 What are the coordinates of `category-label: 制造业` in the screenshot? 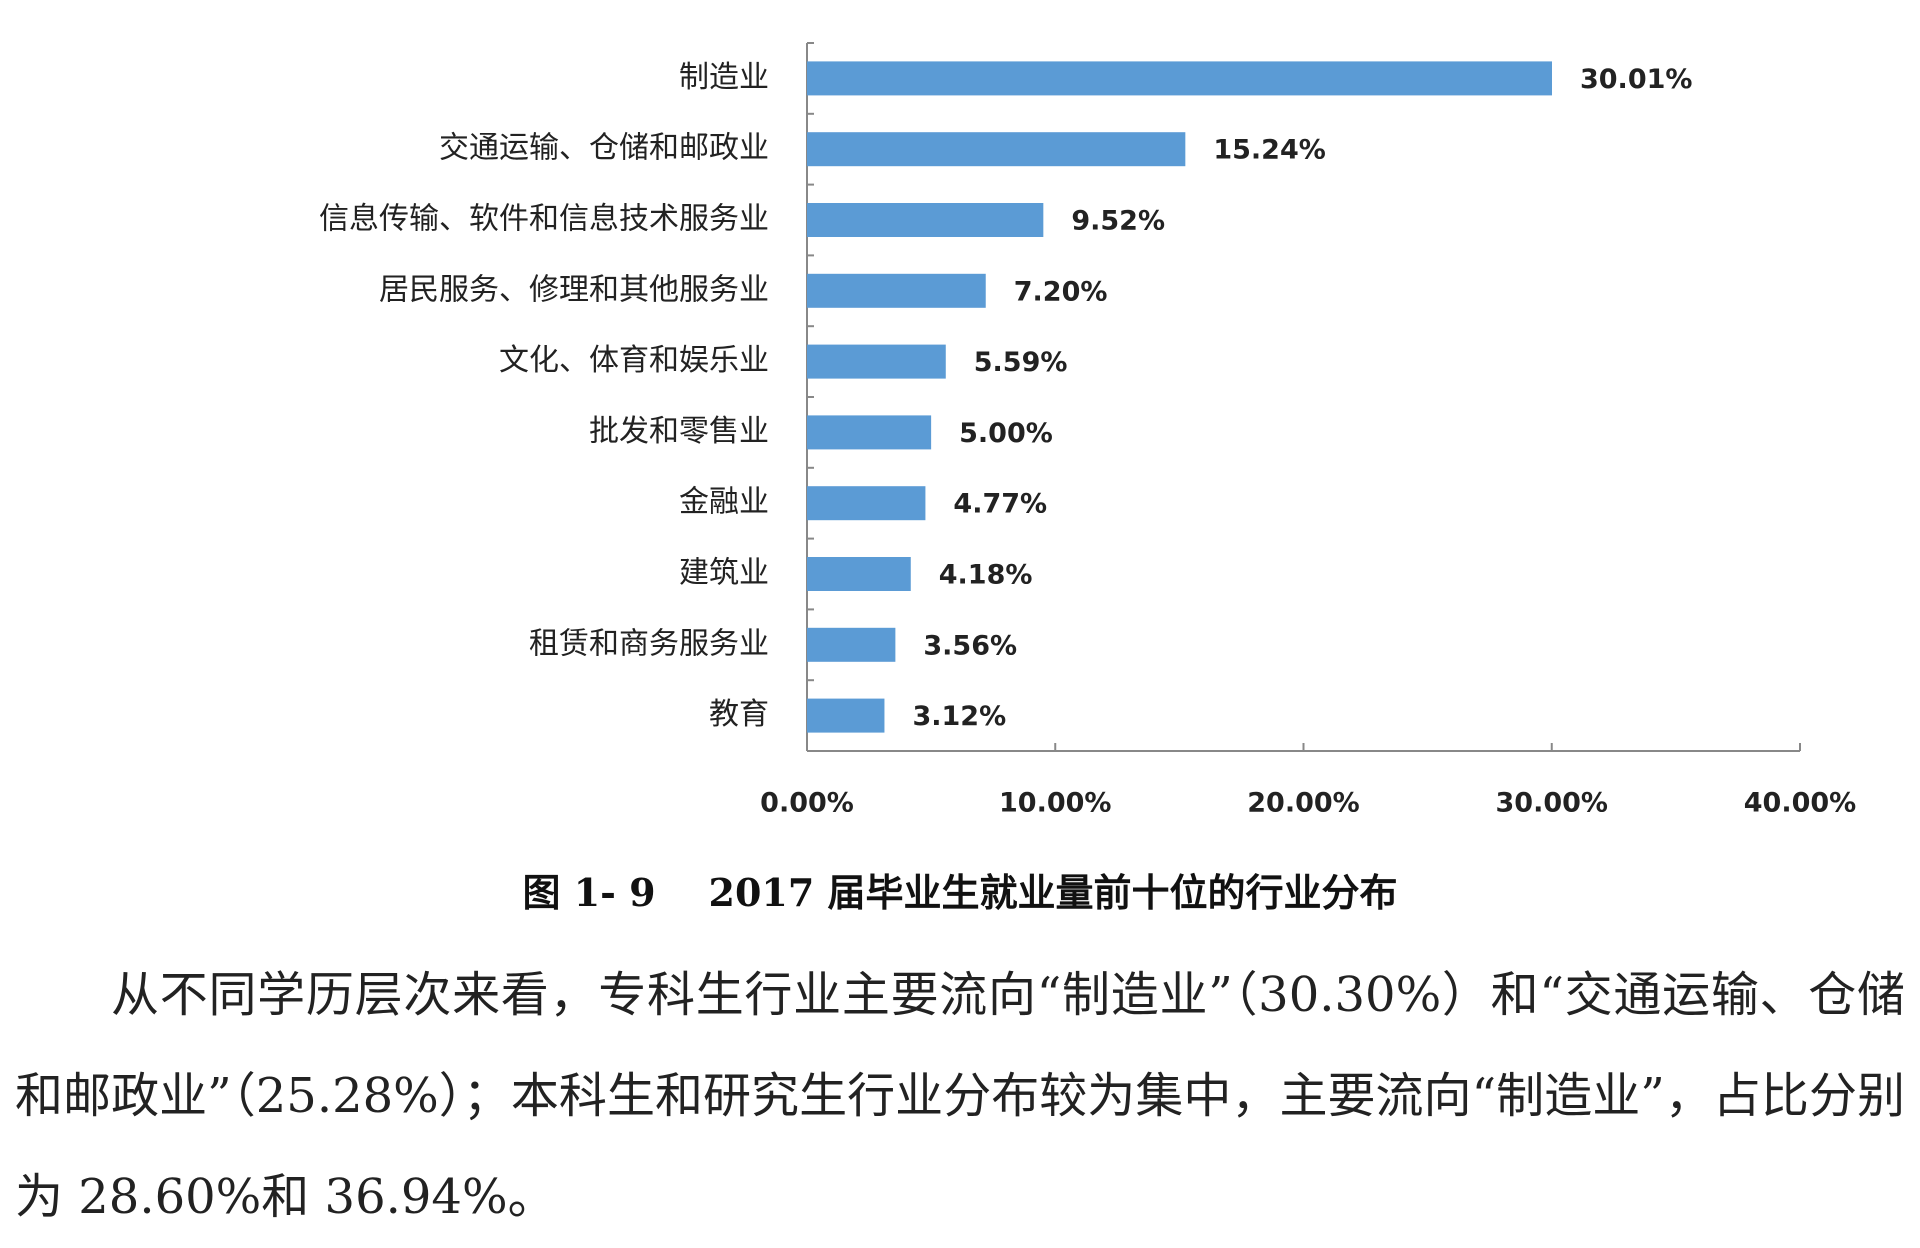 It's located at (724, 77).